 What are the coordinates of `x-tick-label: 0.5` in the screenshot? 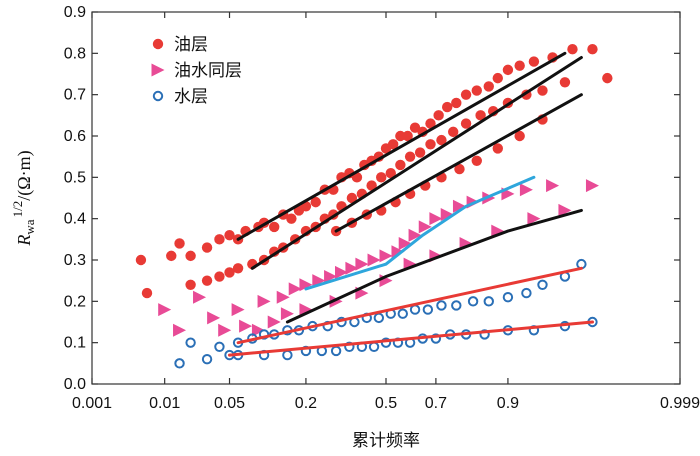 It's located at (386, 403).